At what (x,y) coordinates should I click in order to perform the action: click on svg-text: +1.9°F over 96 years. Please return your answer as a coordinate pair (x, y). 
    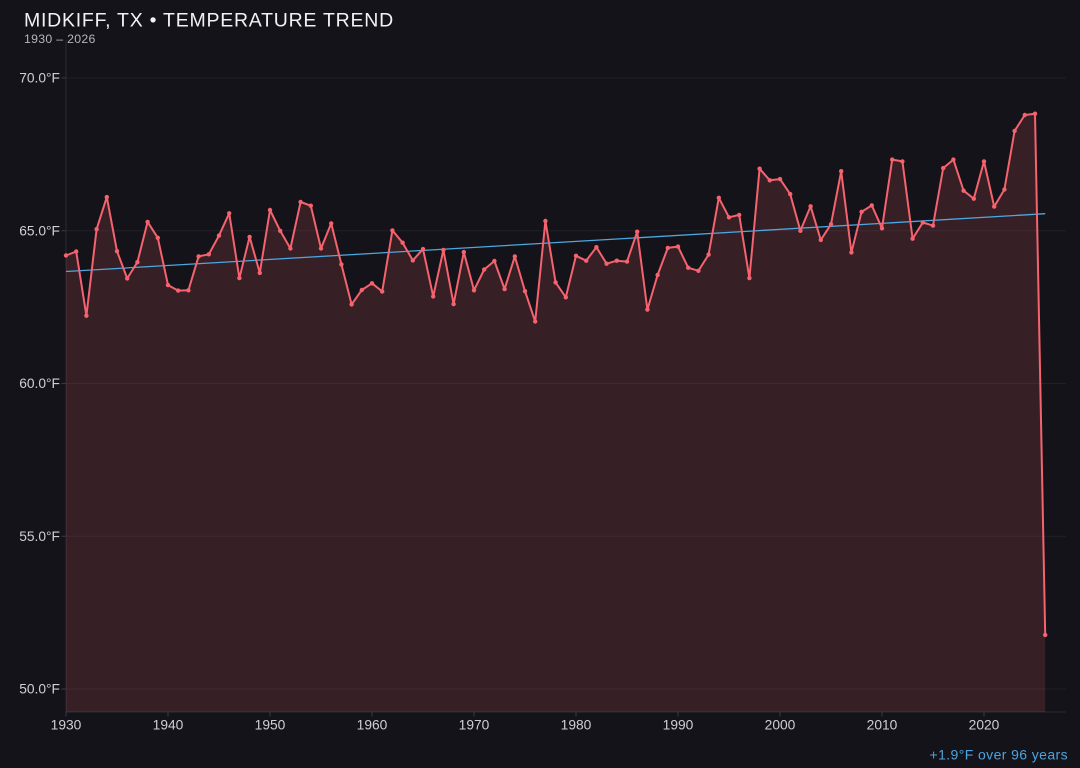
    Looking at the image, I should click on (999, 755).